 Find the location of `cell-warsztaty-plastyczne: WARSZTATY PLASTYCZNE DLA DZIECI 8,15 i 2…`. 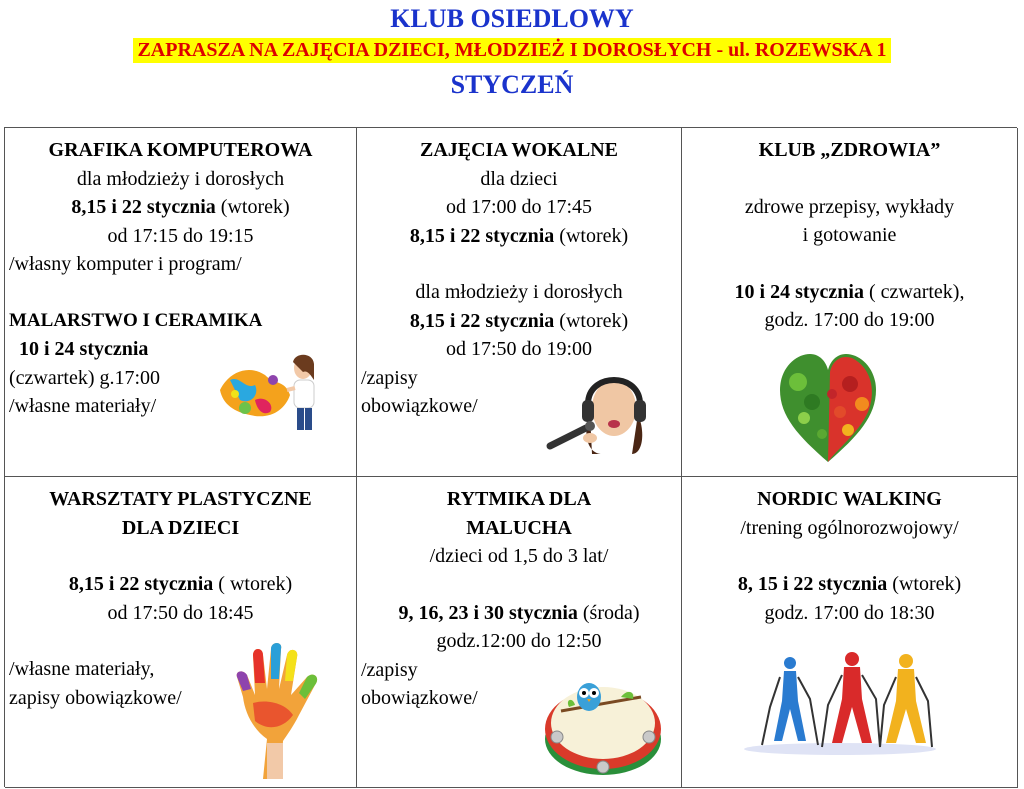

cell-warsztaty-plastyczne: WARSZTATY PLASTYCZNE DLA DZIECI 8,15 i 2… is located at coordinates (181, 632).